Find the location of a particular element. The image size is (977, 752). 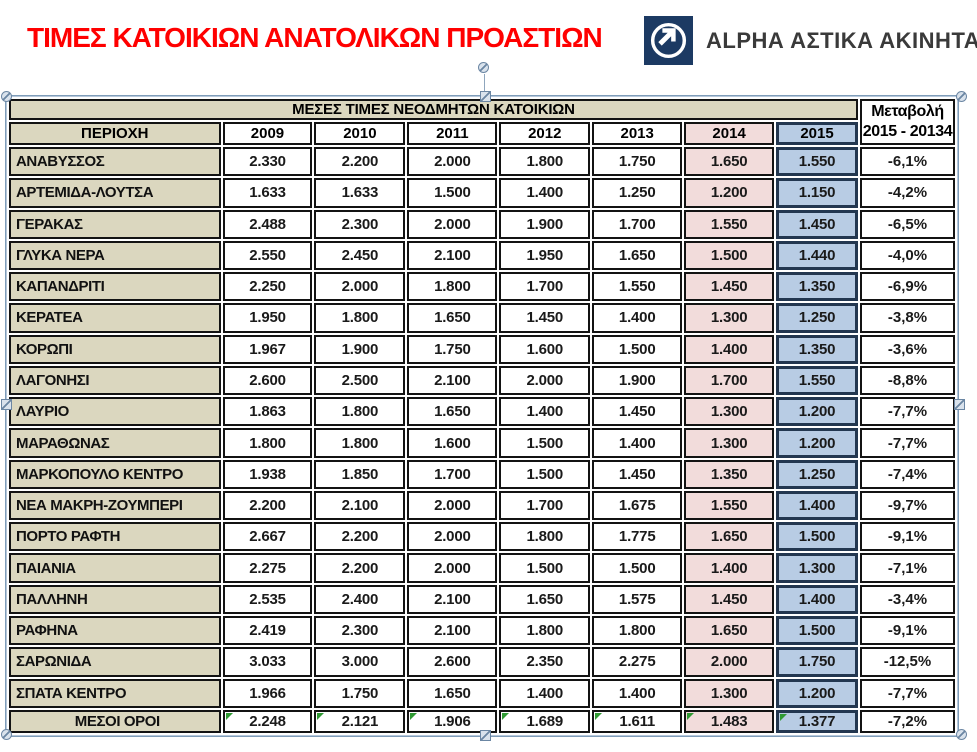

year-header-2010: 2010 is located at coordinates (360, 133).